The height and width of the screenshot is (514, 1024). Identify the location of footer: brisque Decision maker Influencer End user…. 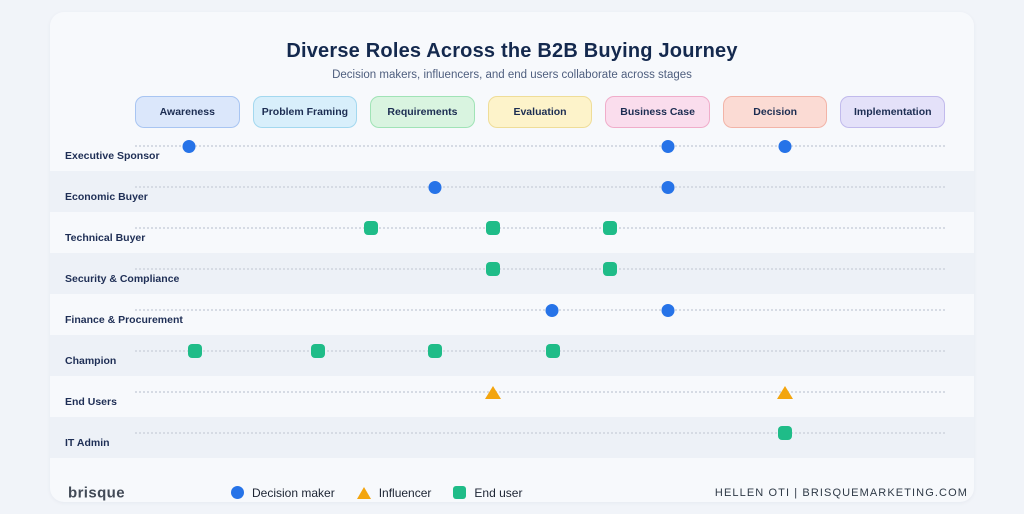
(512, 492).